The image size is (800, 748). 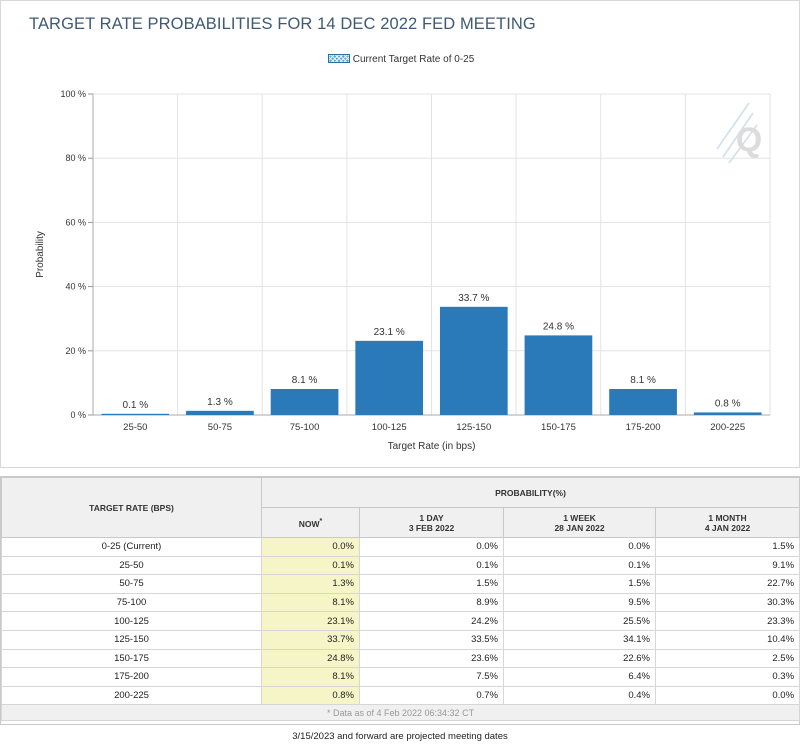 What do you see at coordinates (131, 658) in the screenshot?
I see `rate-cell: 150-175` at bounding box center [131, 658].